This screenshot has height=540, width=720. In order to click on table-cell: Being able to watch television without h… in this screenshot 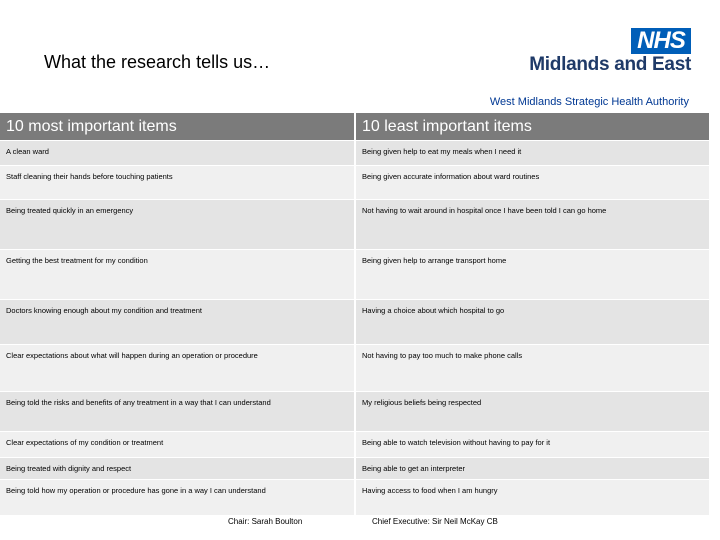, I will do `click(533, 444)`.